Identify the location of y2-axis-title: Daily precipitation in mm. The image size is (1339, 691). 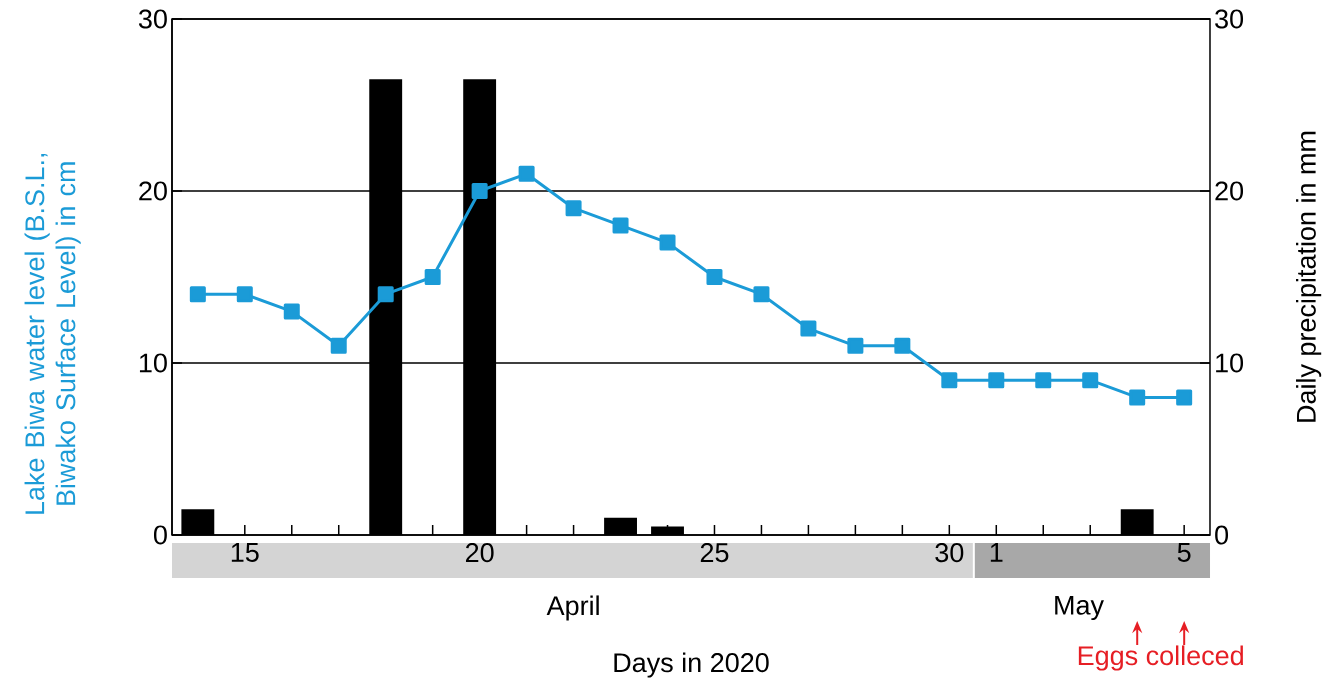
(1309, 276).